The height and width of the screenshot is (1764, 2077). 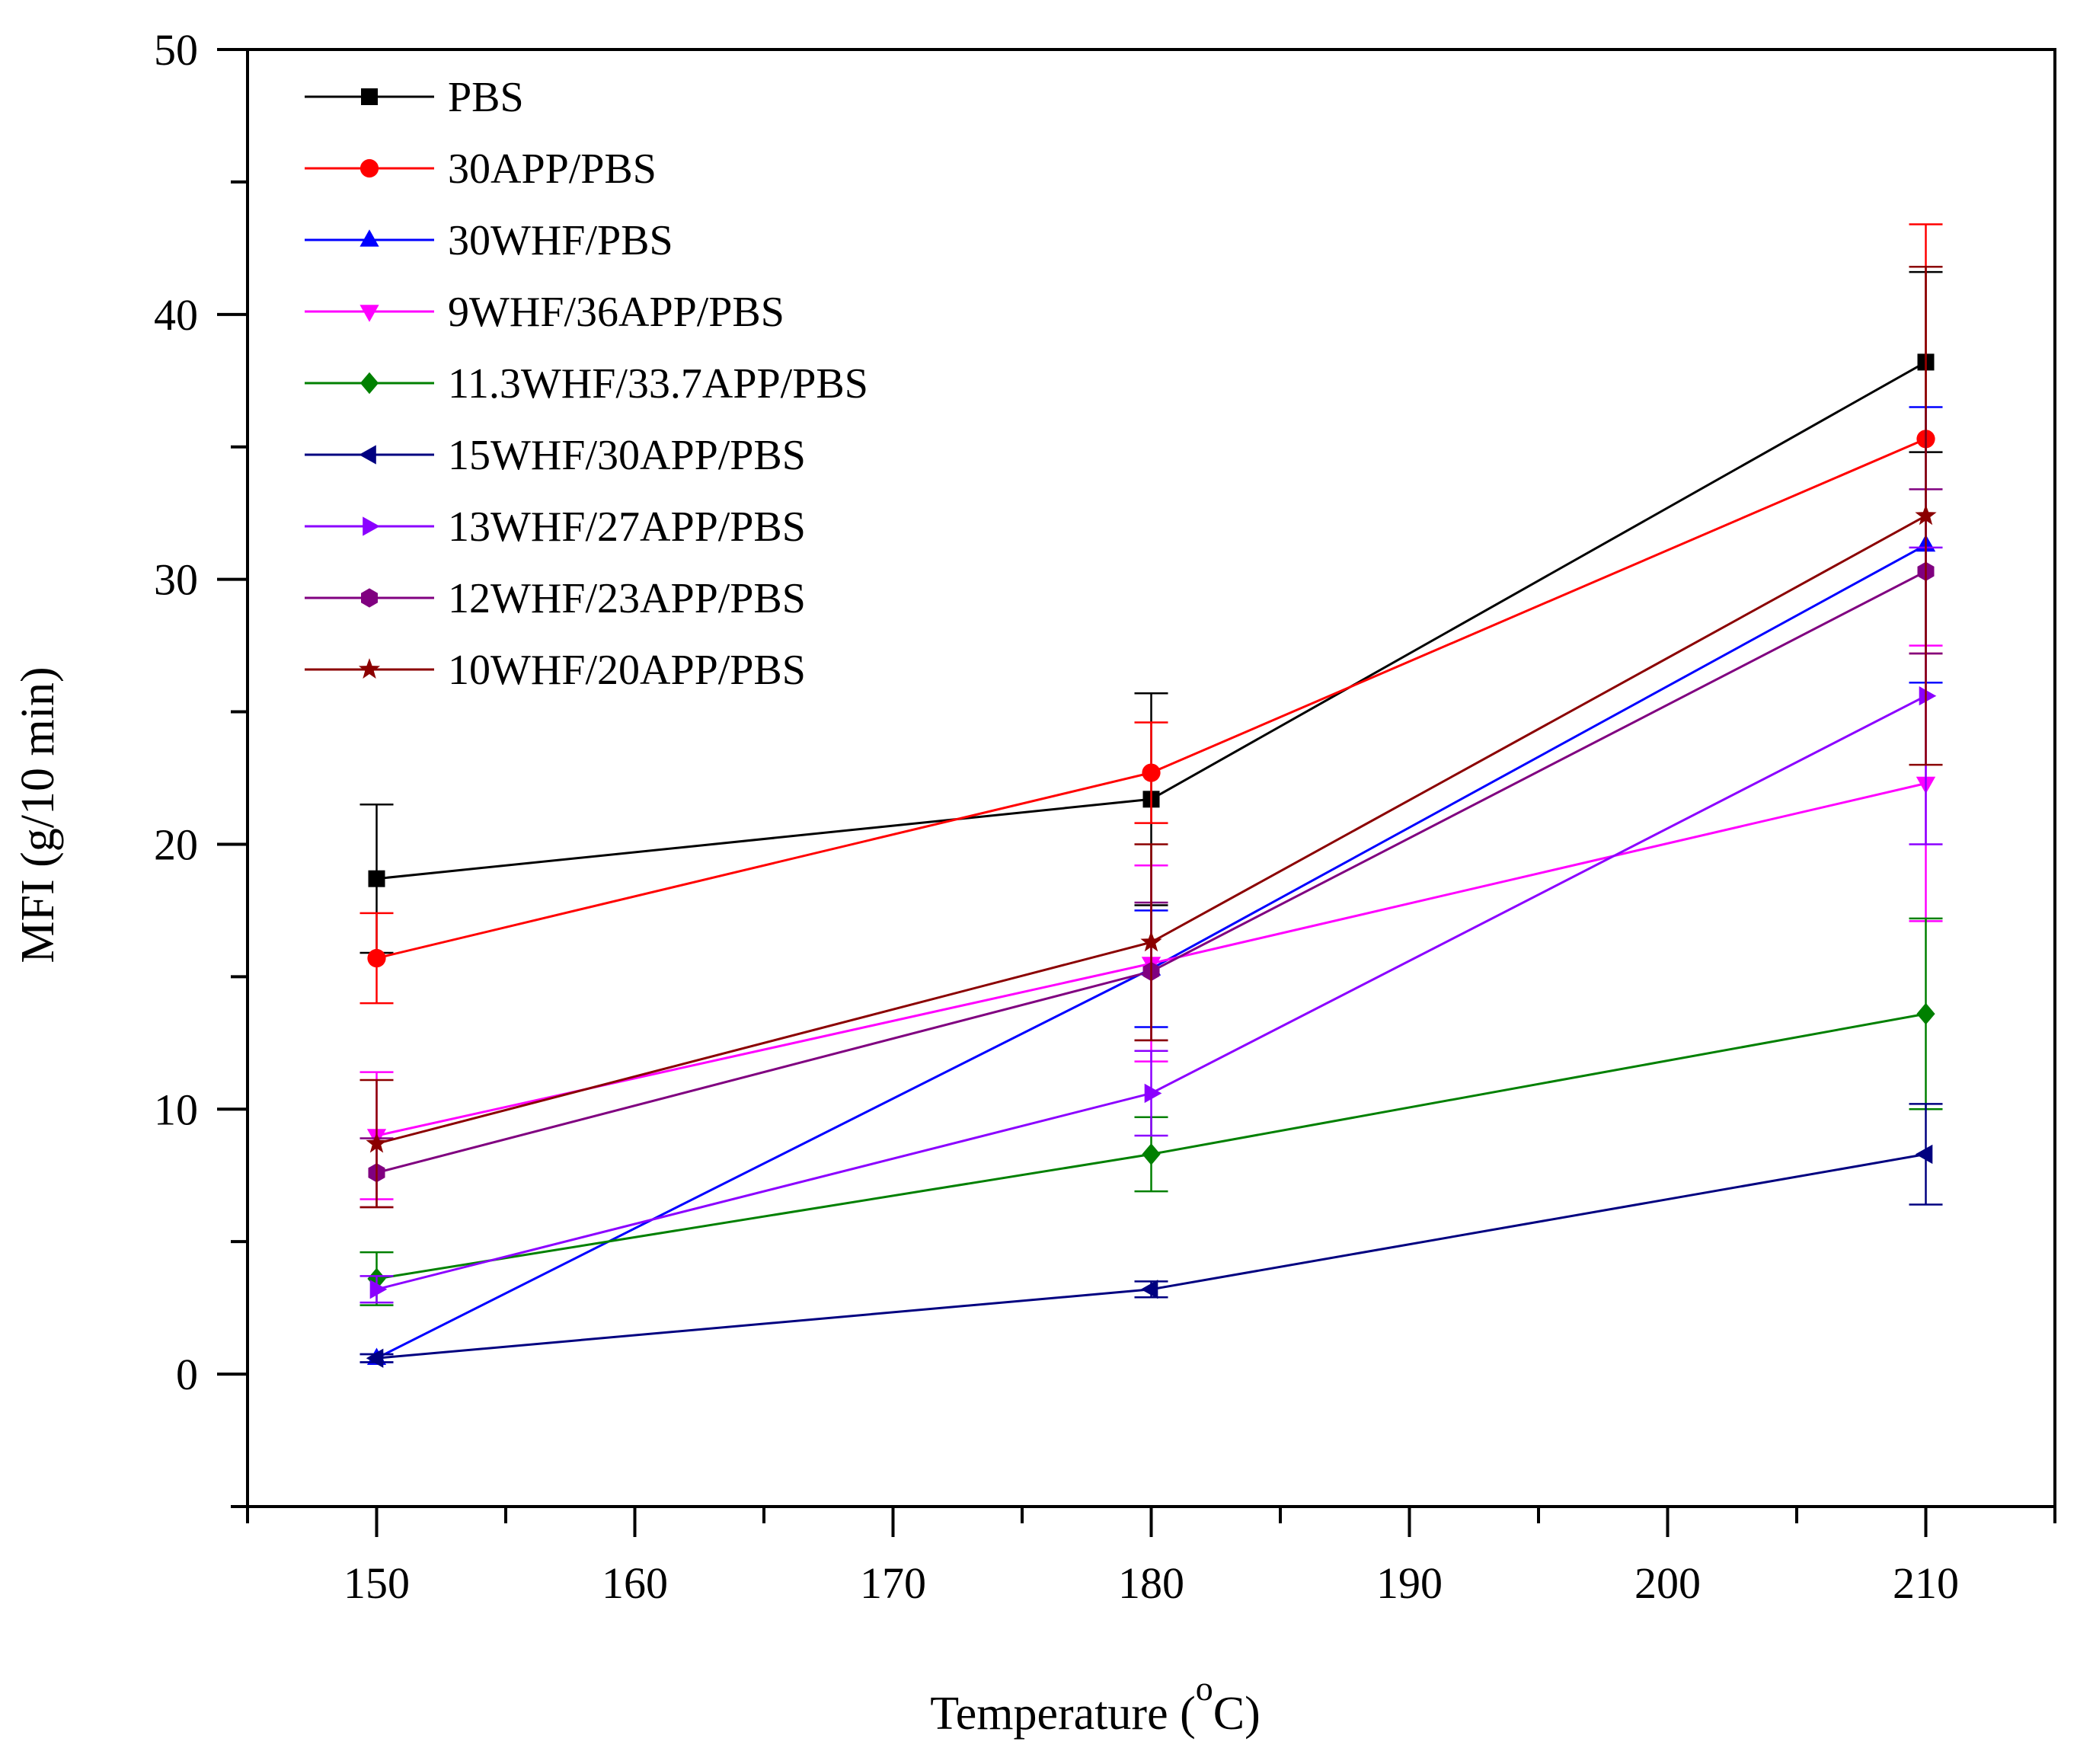 What do you see at coordinates (176, 315) in the screenshot?
I see `y-tick-label: 40` at bounding box center [176, 315].